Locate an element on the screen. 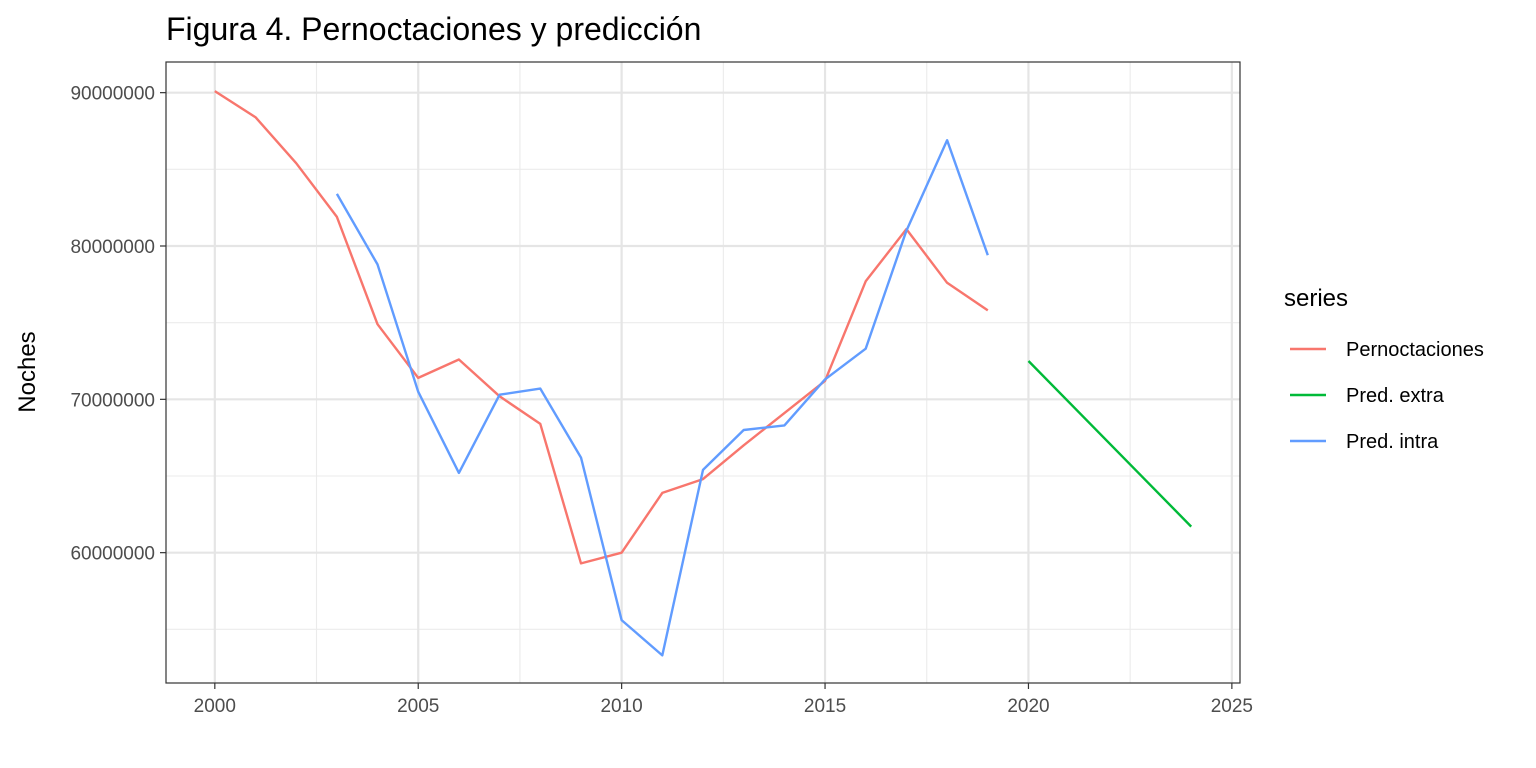 This screenshot has width=1536, height=768. legend-title: series is located at coordinates (1316, 298).